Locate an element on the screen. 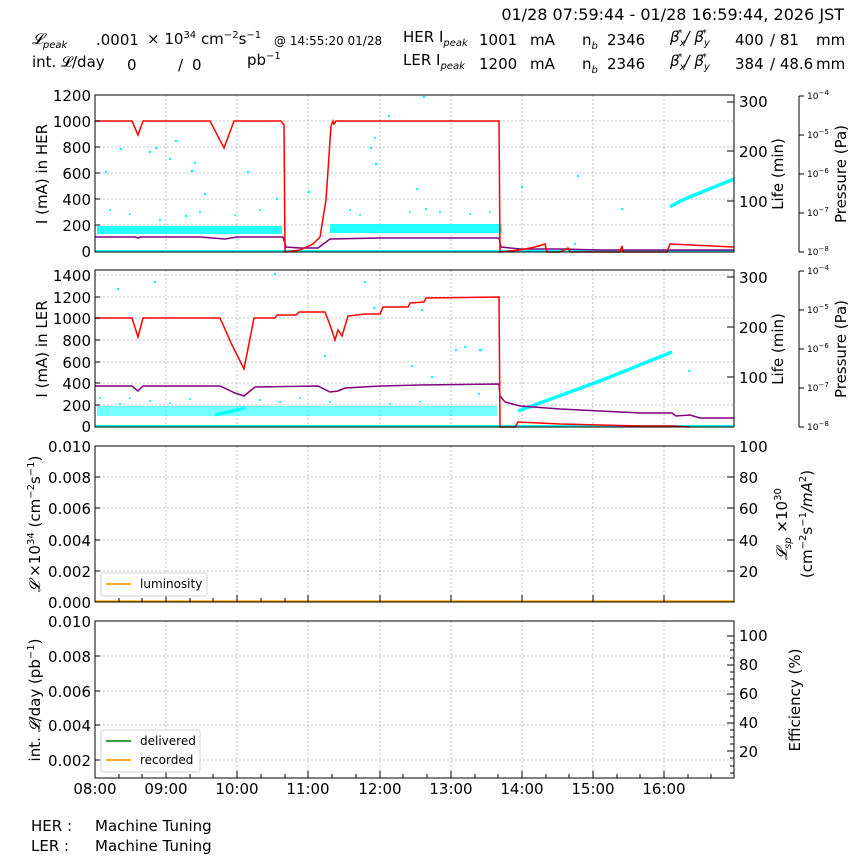 This screenshot has width=864, height=864. svg-text: 08:00 is located at coordinates (94, 789).